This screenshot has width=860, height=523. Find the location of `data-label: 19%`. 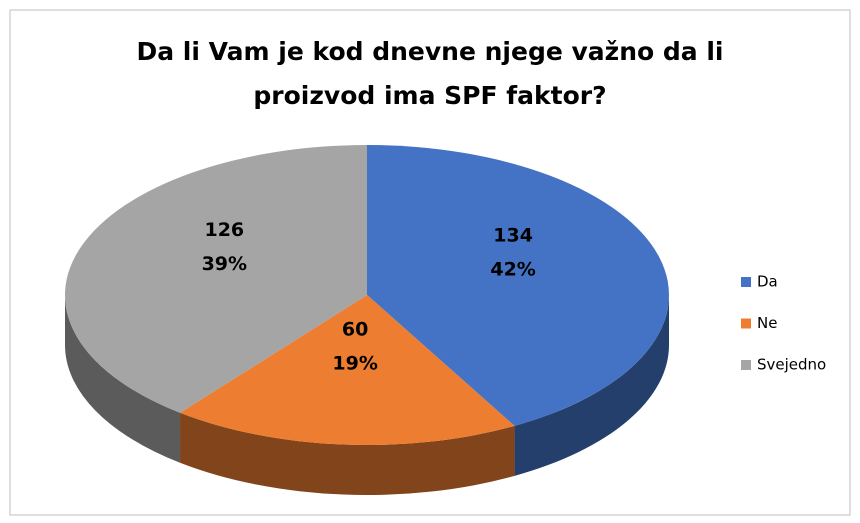

data-label: 19% is located at coordinates (354, 363).